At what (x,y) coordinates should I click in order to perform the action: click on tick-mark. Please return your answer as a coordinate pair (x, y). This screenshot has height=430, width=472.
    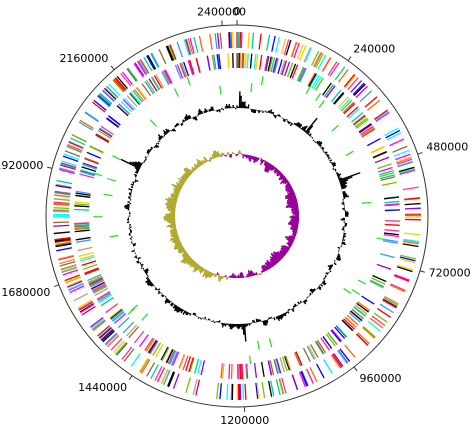
    Looking at the image, I should click on (50, 167).